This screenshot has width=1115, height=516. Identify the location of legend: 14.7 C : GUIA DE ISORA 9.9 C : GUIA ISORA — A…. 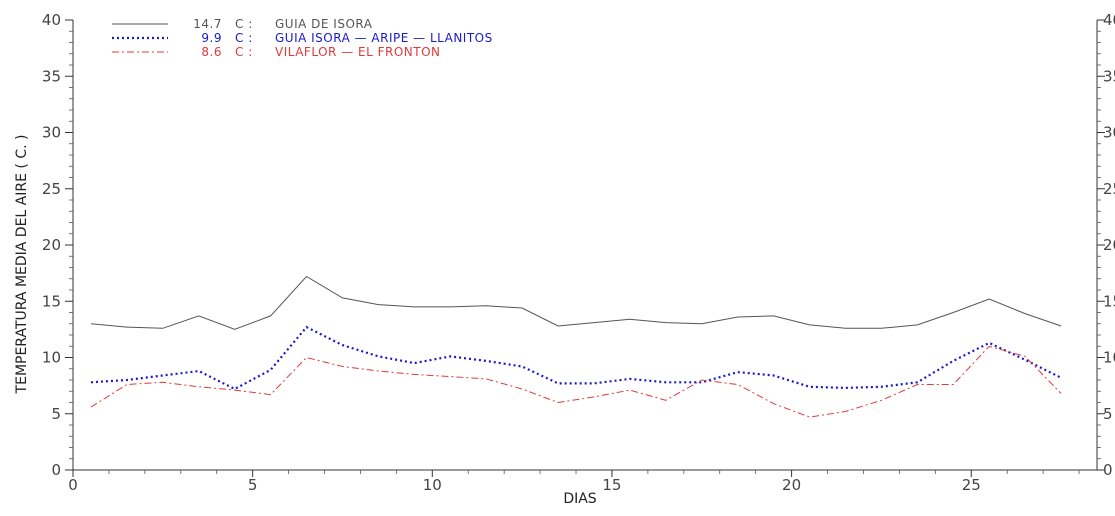
(302, 38).